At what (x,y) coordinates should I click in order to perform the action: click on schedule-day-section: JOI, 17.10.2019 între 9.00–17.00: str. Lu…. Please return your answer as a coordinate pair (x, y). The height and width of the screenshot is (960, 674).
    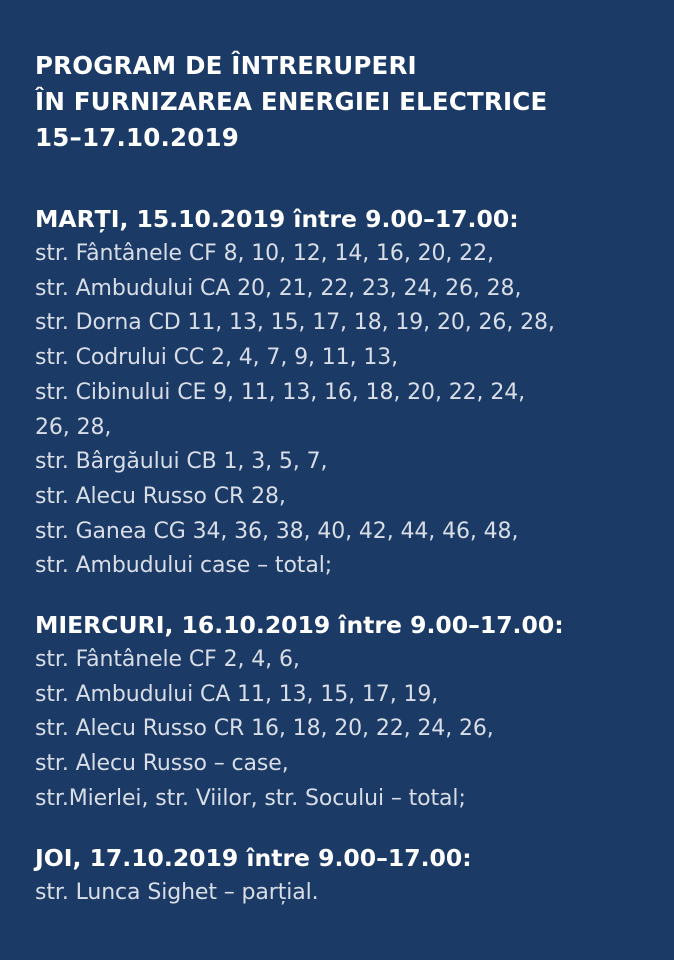
    Looking at the image, I should click on (335, 876).